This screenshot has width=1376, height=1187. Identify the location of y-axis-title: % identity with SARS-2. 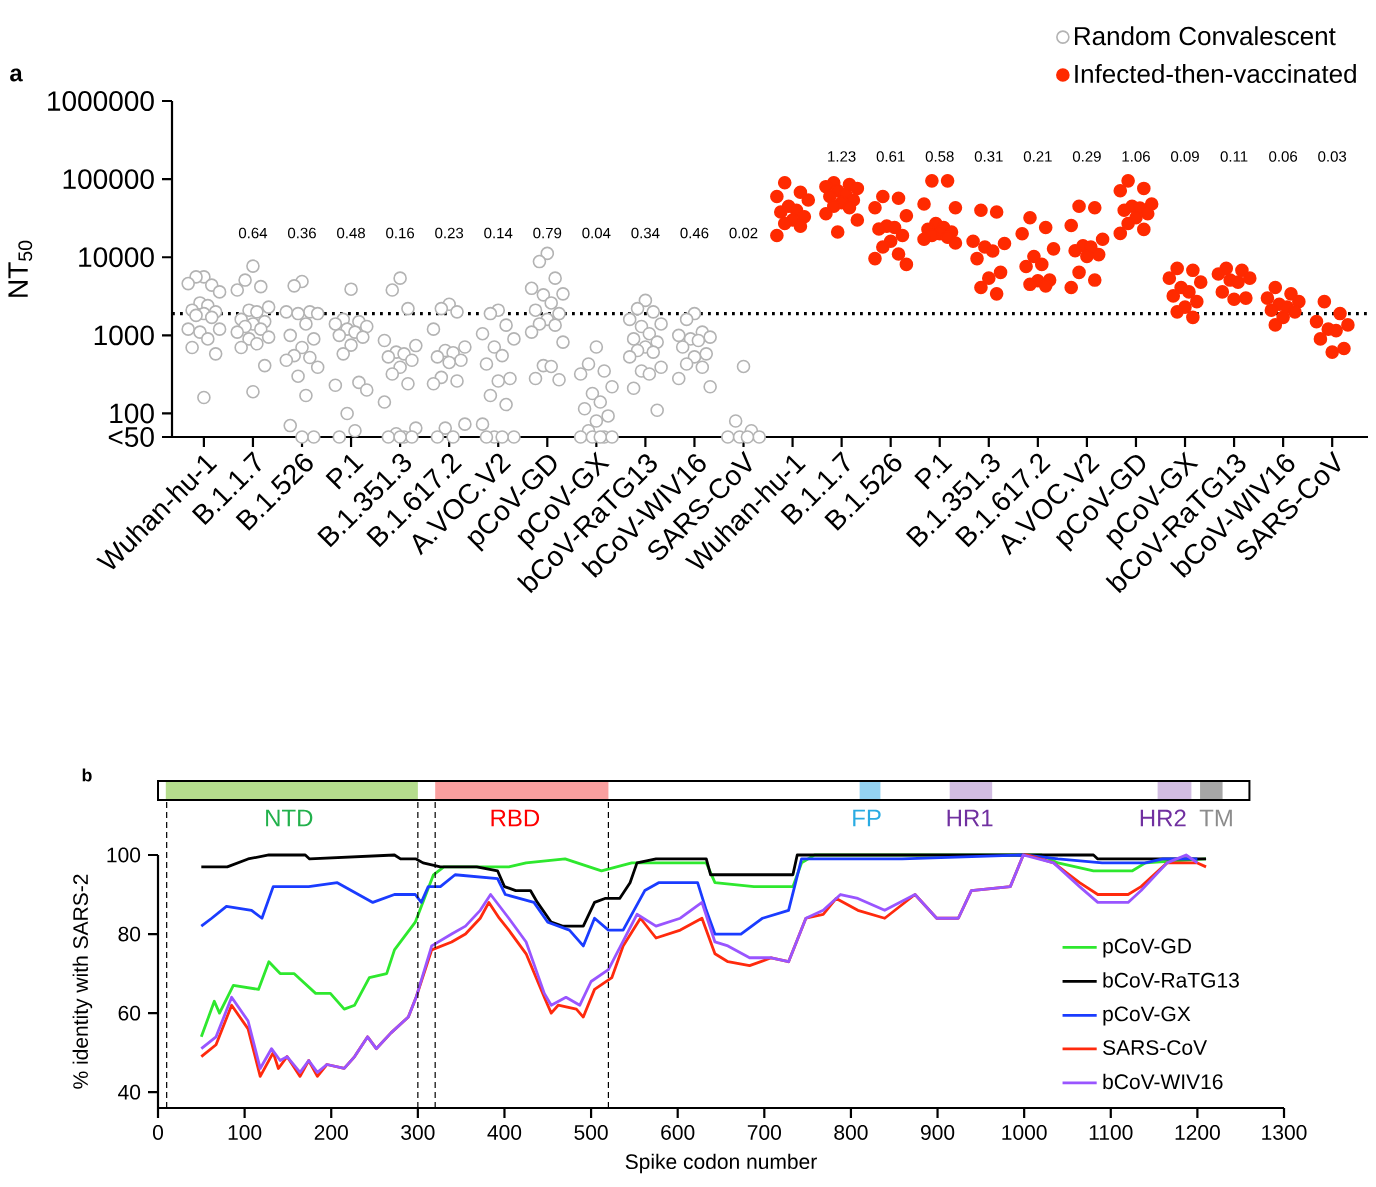
(82, 981).